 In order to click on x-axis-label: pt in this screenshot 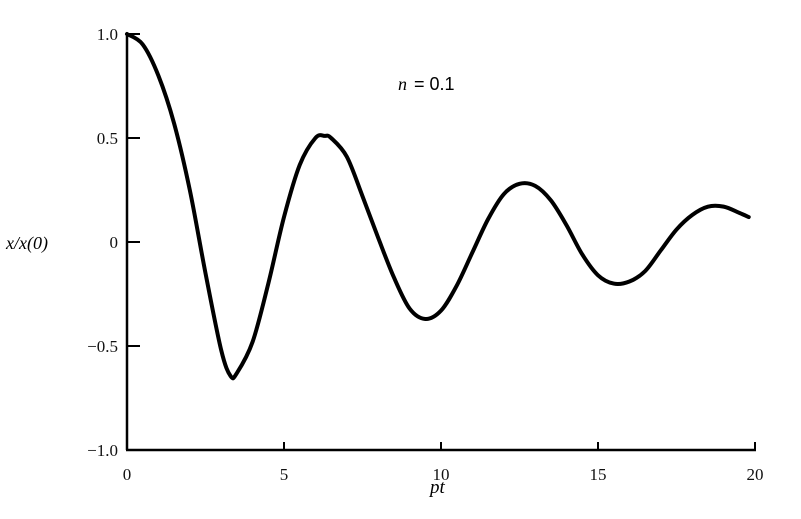, I will do `click(437, 487)`.